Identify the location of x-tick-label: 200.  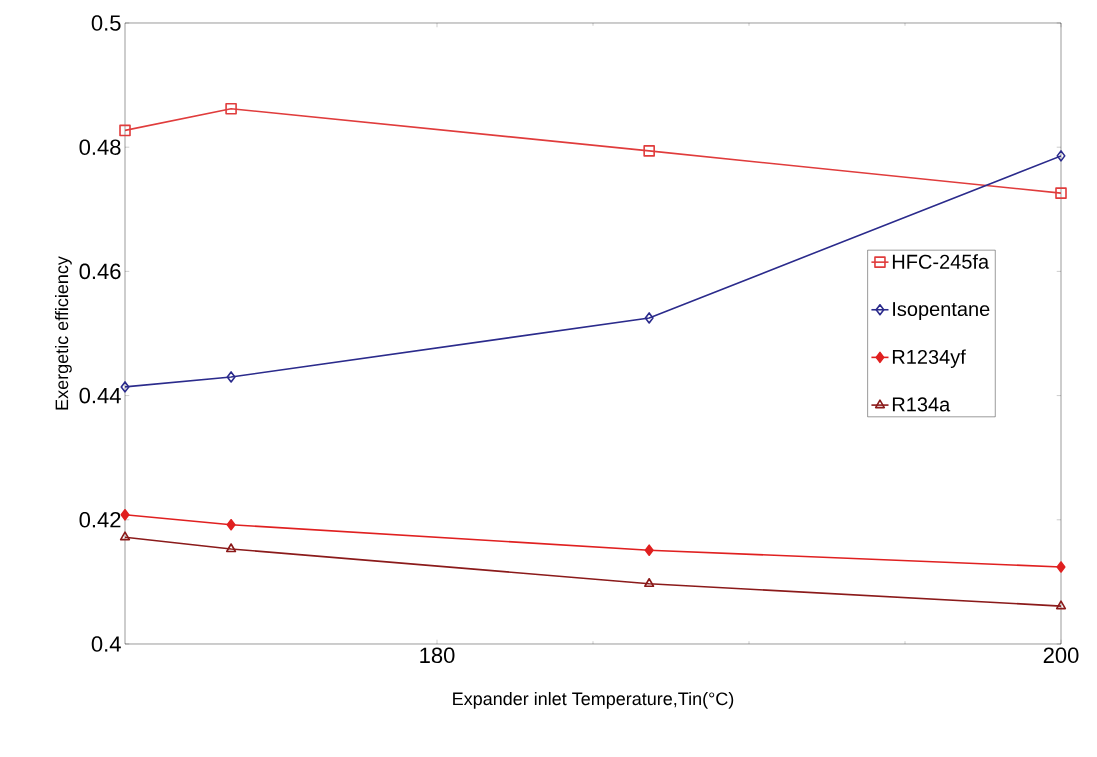
(1061, 655).